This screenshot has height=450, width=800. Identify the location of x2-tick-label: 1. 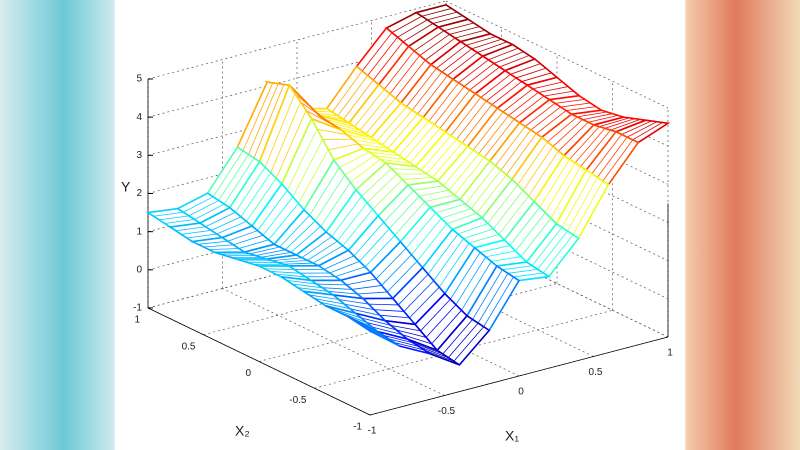
(137, 320).